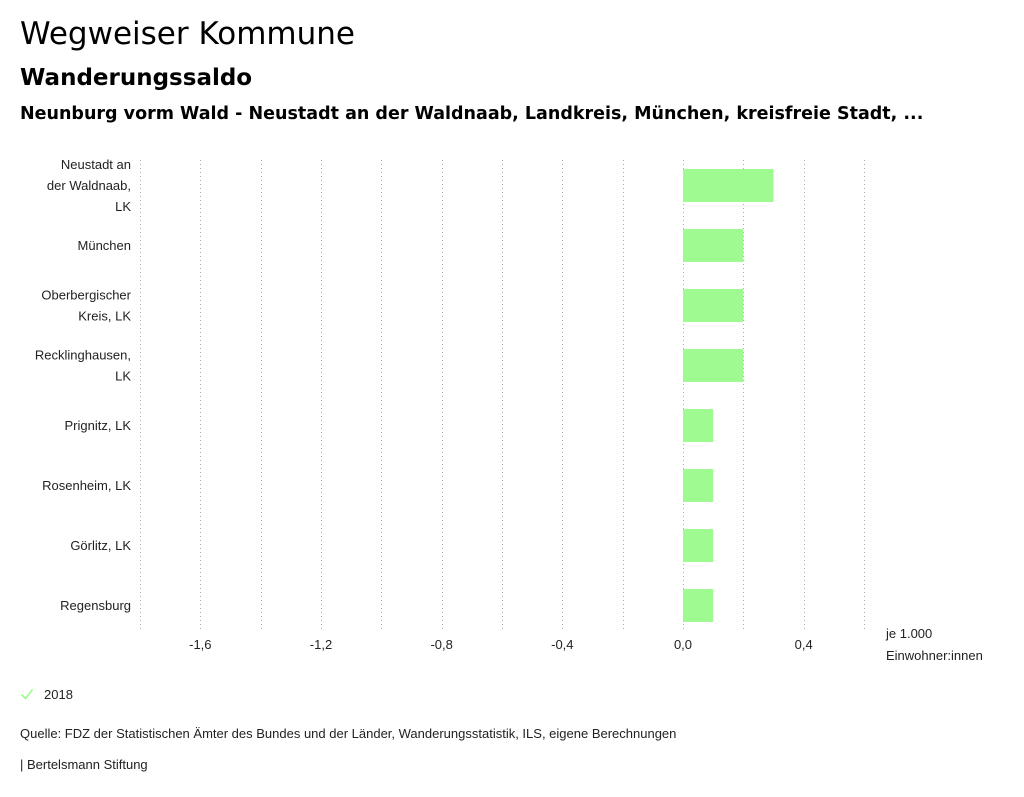 The height and width of the screenshot is (797, 1024). Describe the element at coordinates (89, 185) in the screenshot. I see `category-label: Neustadt an der Waldnaab, LK` at that location.